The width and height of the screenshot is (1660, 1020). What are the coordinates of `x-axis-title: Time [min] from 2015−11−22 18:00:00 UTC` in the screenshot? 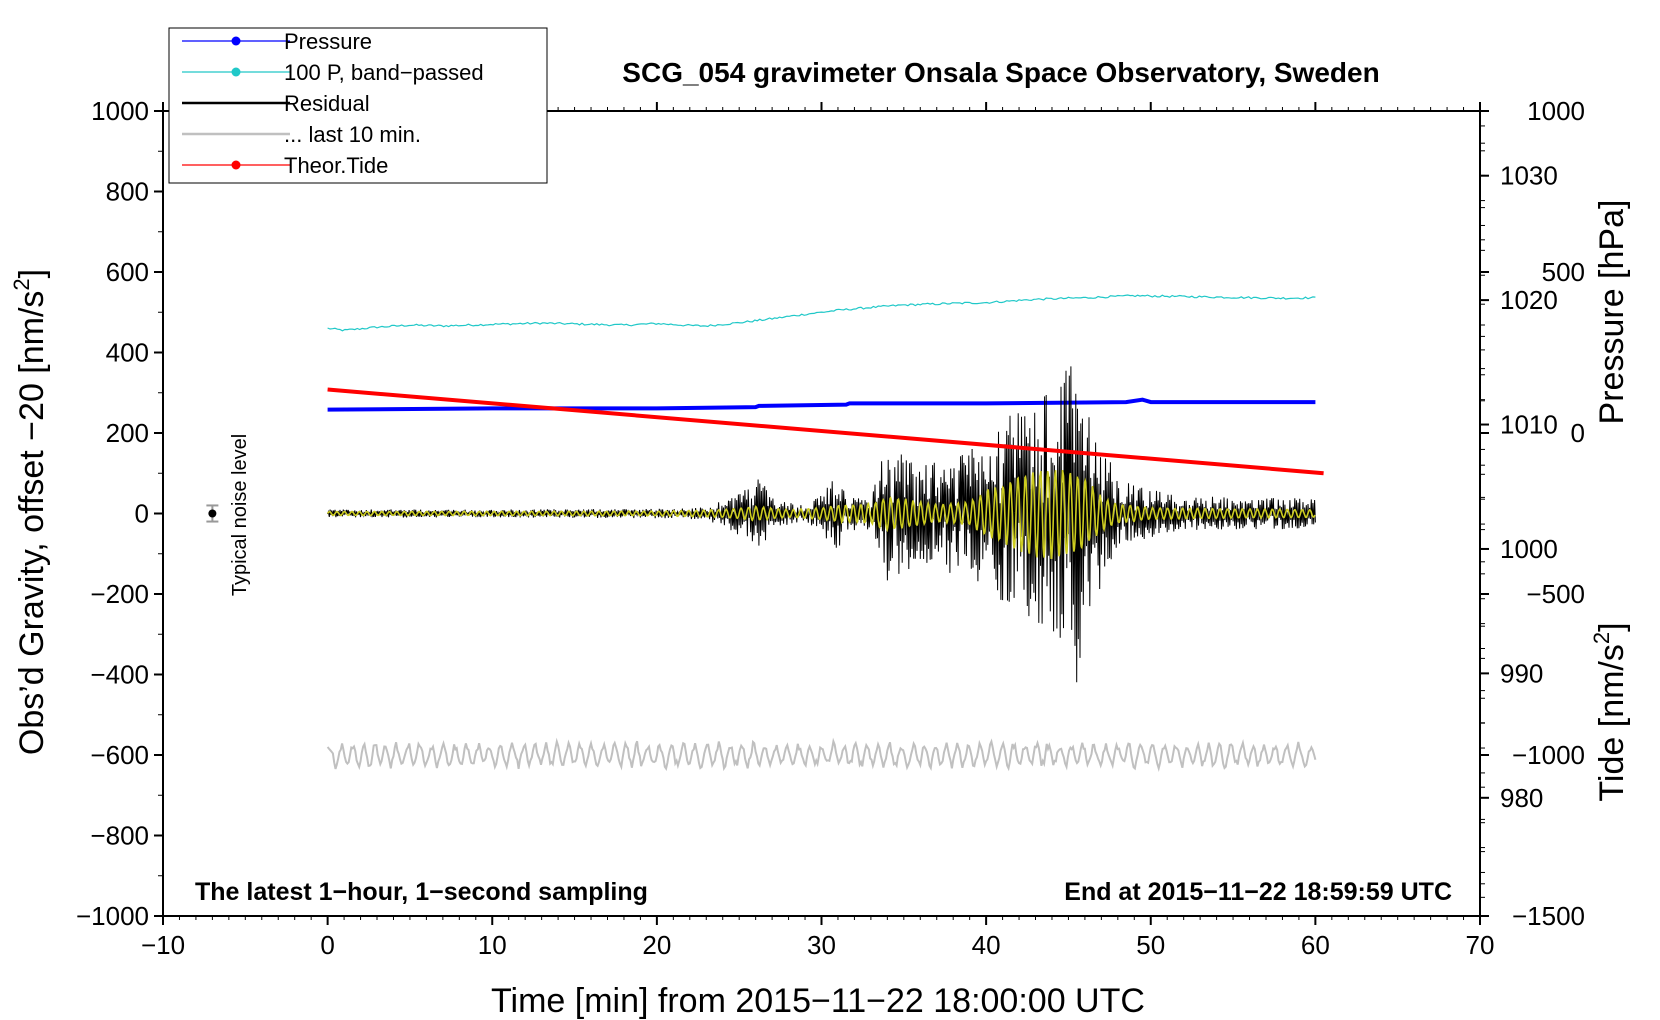 It's located at (818, 1001).